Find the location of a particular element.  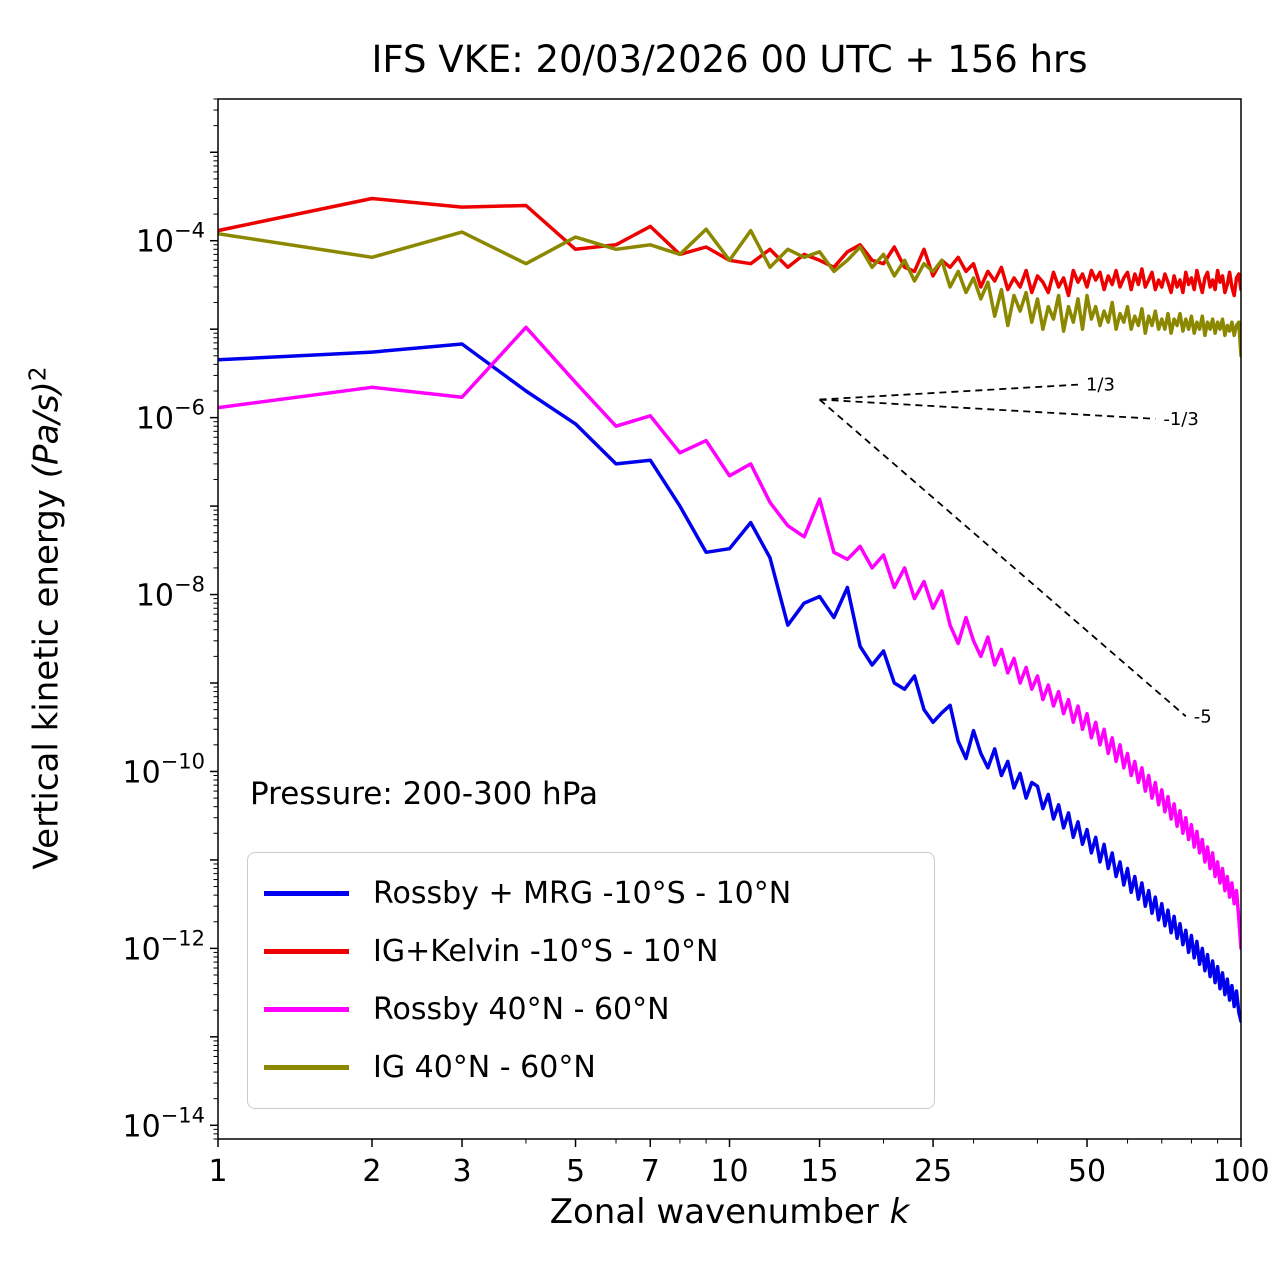

y-axis-label-text: Vertical kinetic energy is located at coordinates (46, 674).